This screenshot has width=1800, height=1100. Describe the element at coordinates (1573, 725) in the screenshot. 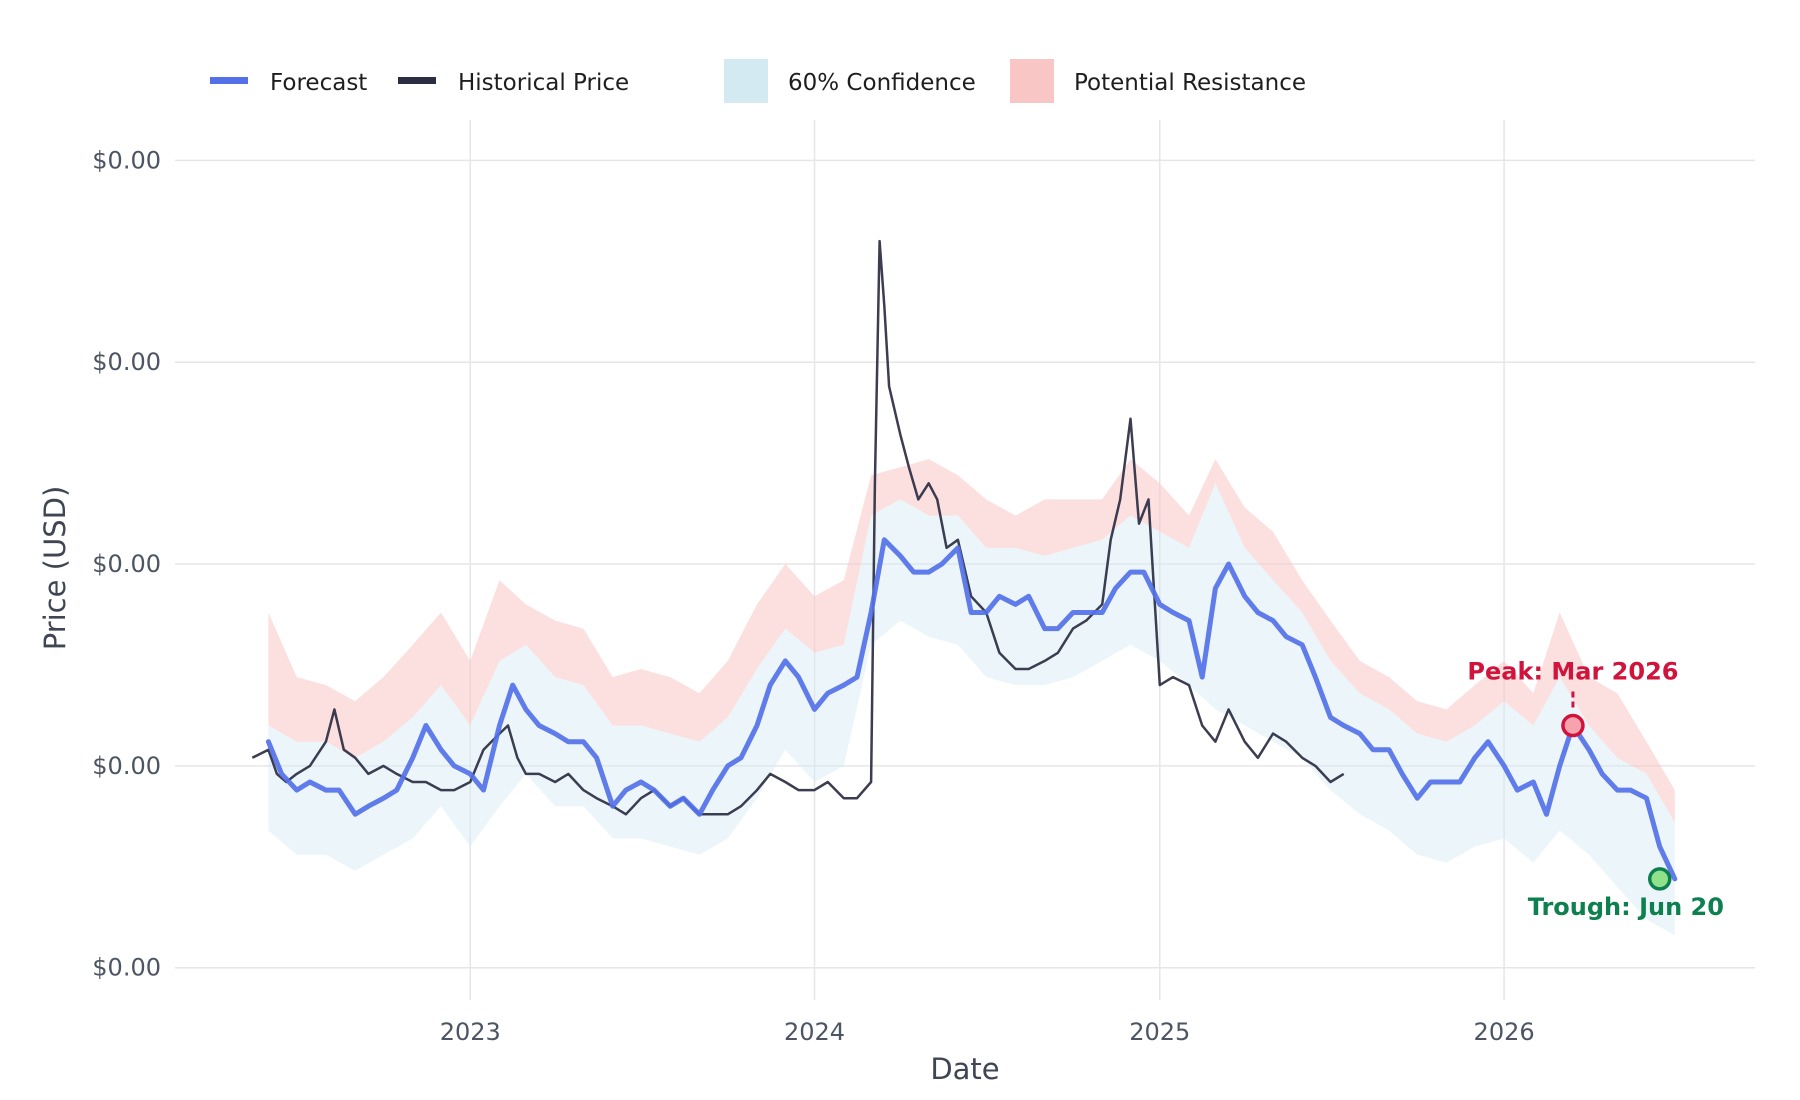

I see `peak-marker` at that location.